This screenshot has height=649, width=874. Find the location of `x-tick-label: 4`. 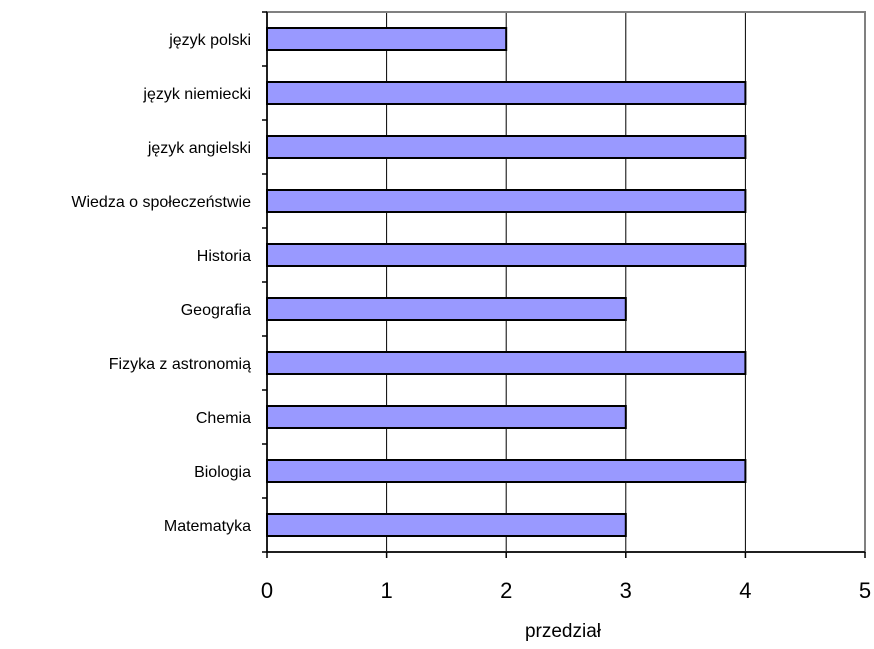

x-tick-label: 4 is located at coordinates (745, 590).